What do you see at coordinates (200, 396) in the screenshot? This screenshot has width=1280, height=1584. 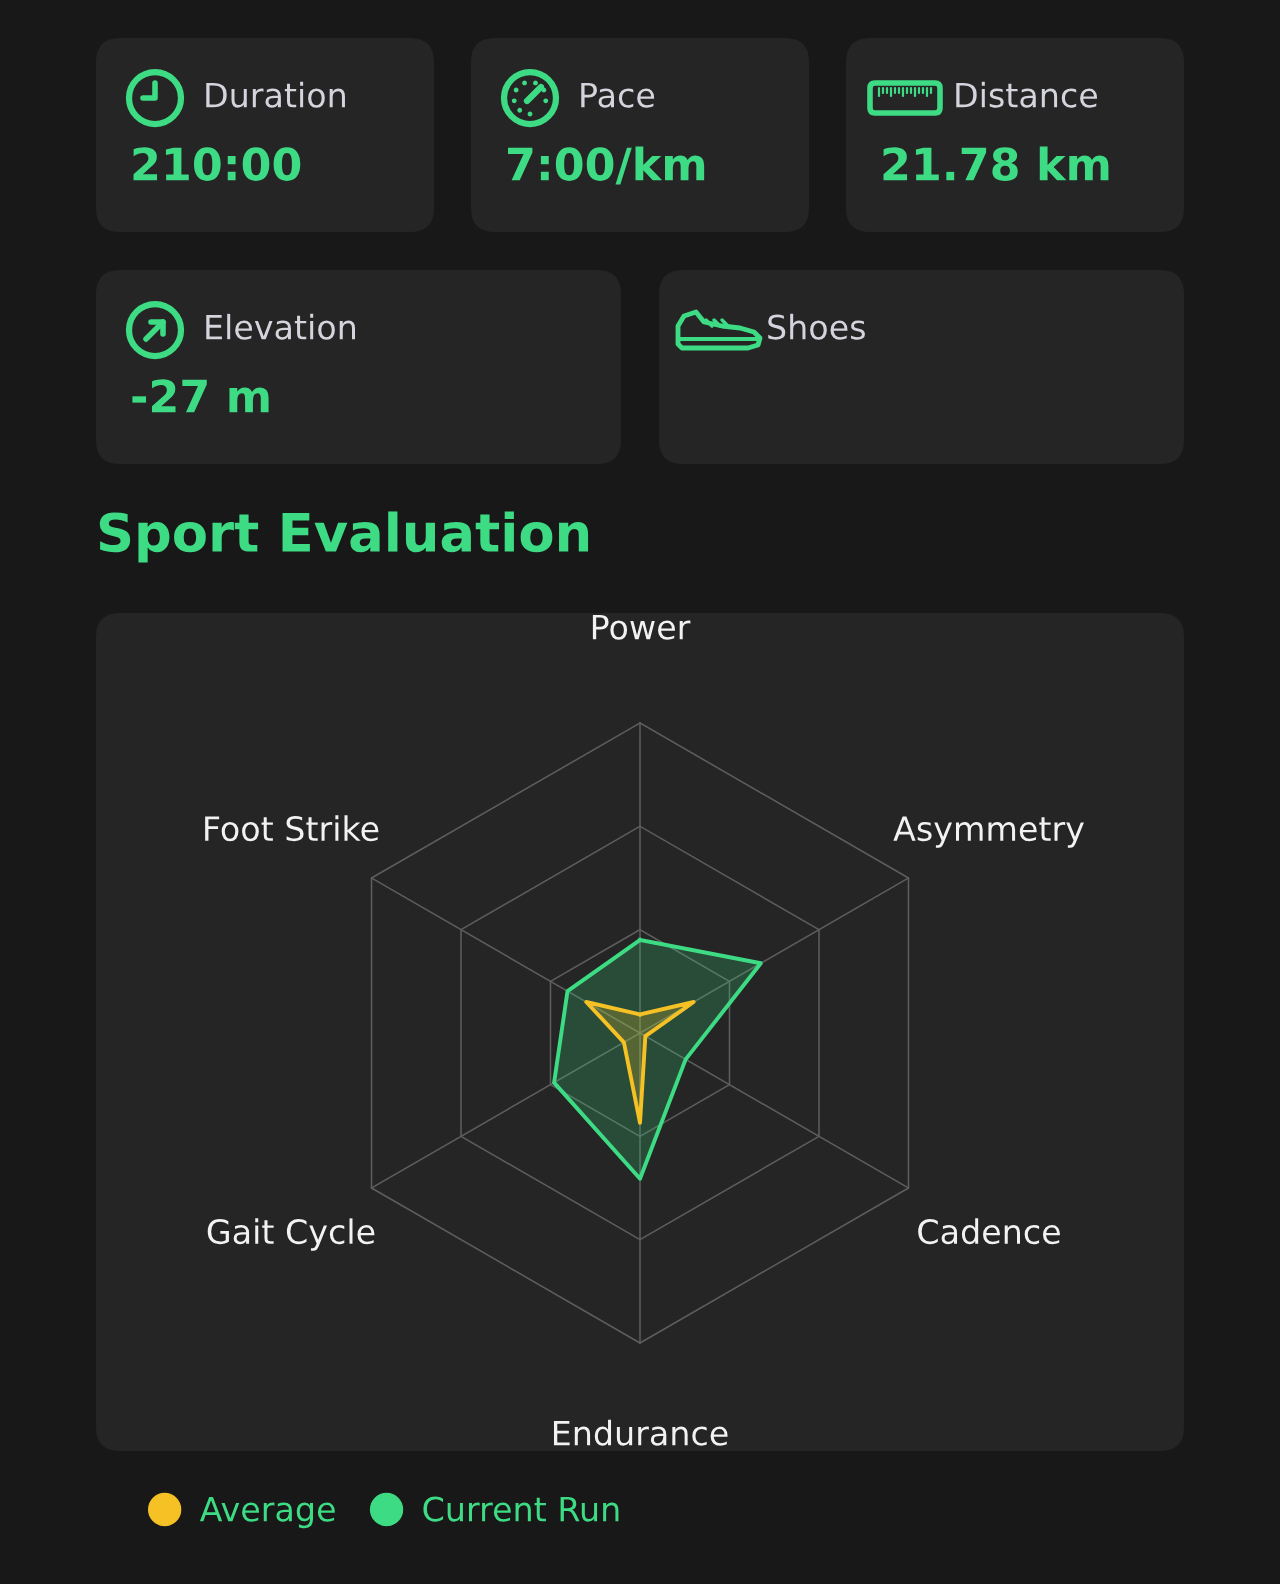 I see `text: -27 m` at bounding box center [200, 396].